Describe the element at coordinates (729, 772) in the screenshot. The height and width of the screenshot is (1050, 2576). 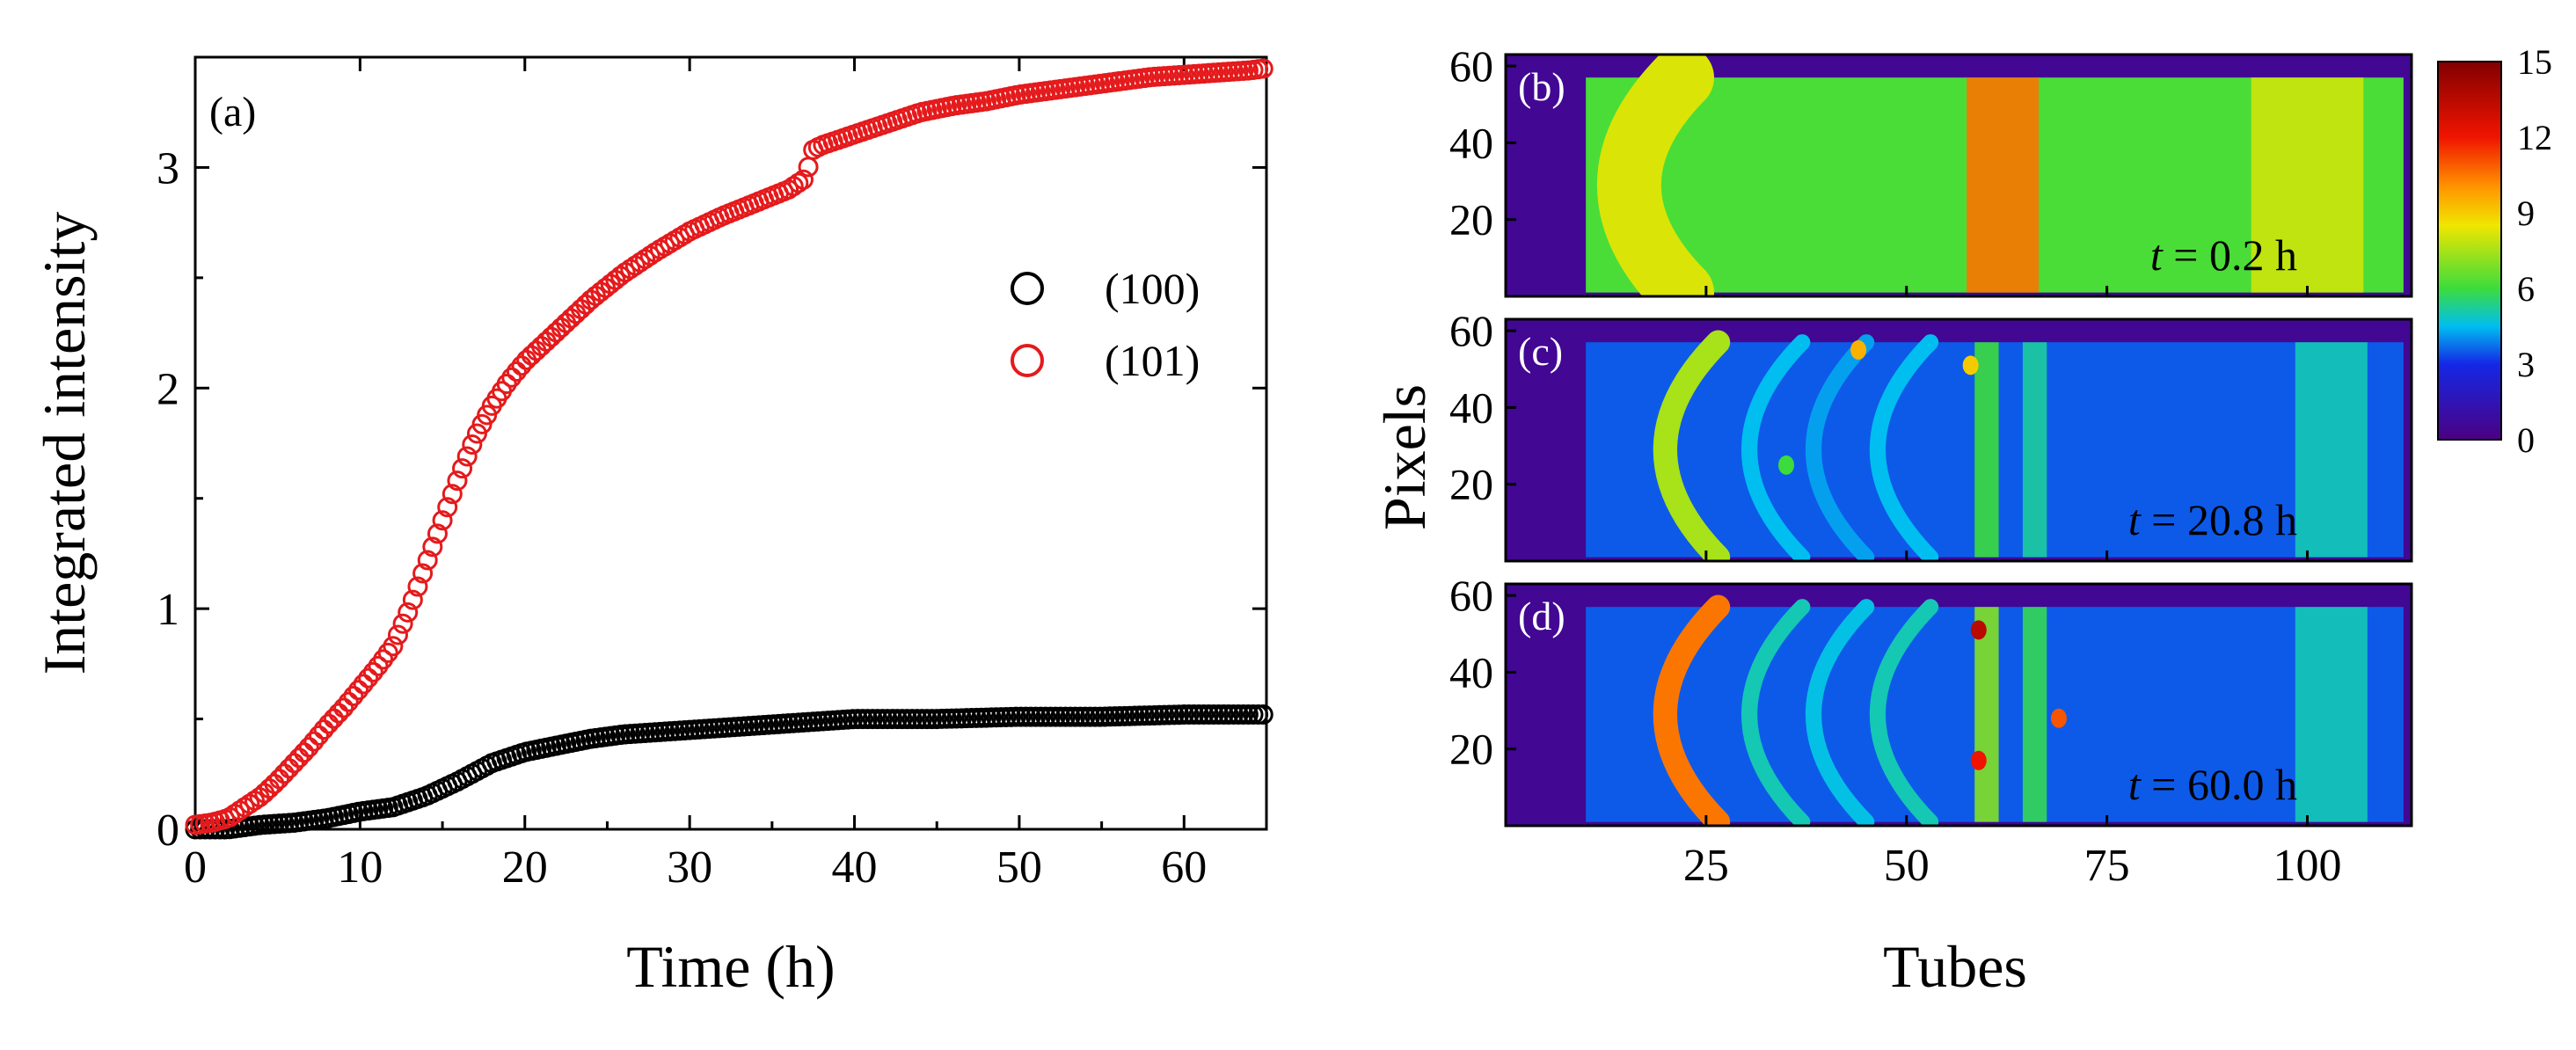
I see `series-(100)` at that location.